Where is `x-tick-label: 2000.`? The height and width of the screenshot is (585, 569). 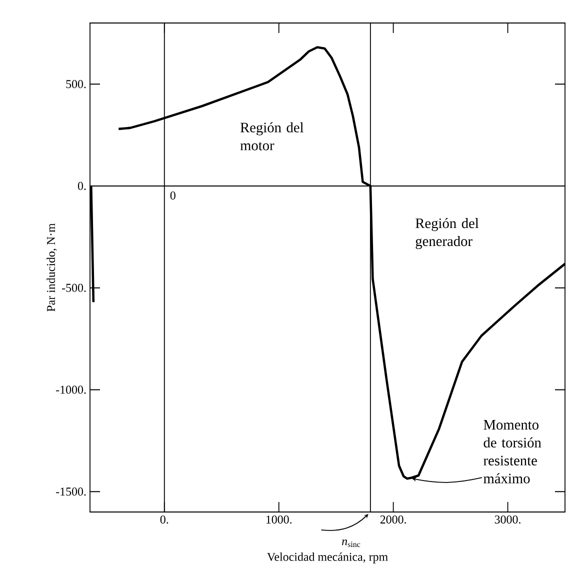
x-tick-label: 2000. is located at coordinates (393, 520).